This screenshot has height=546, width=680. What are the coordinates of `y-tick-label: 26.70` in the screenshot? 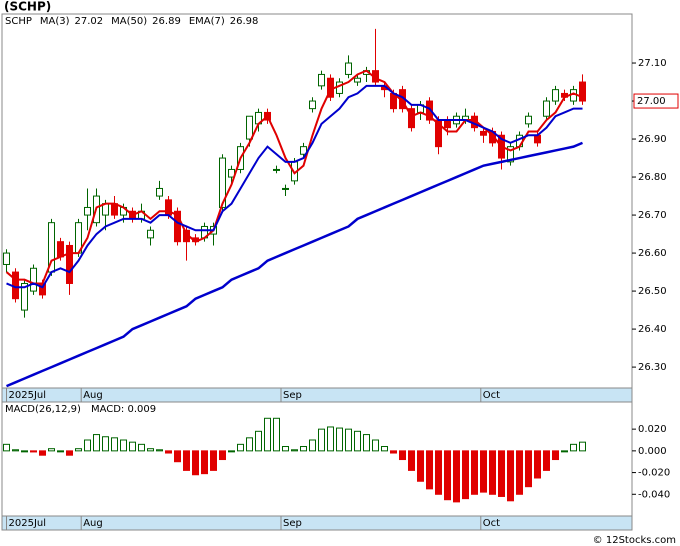 It's located at (652, 215).